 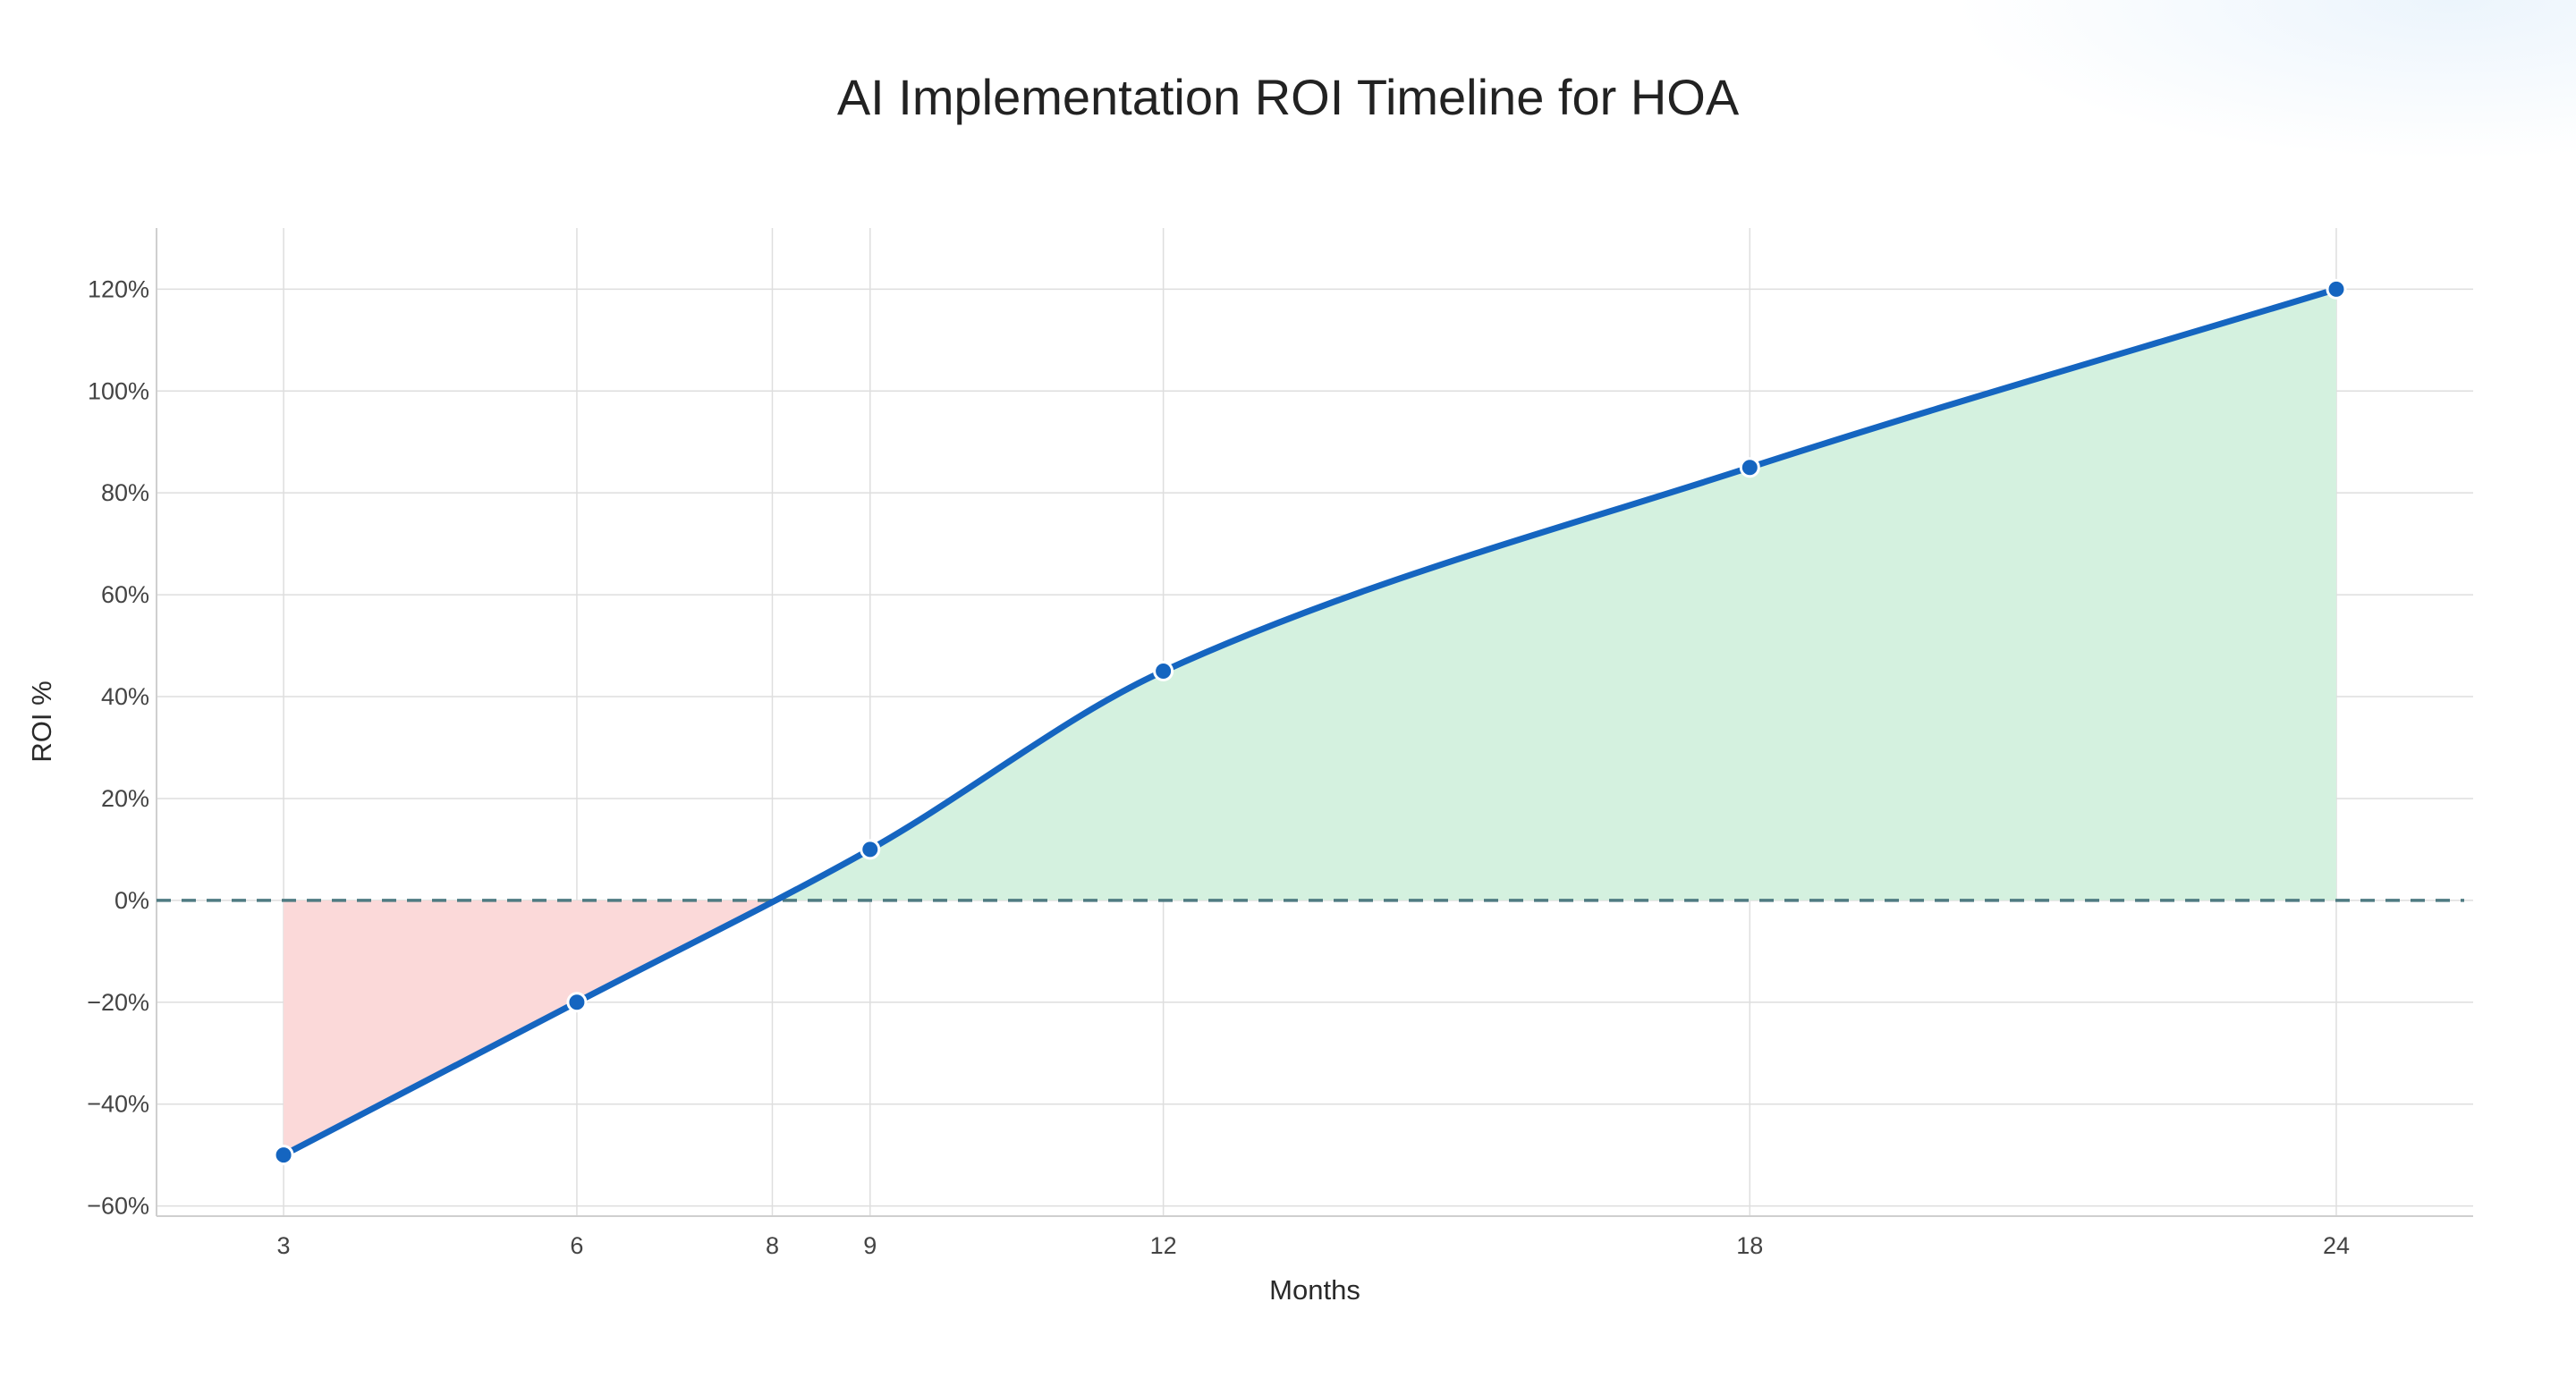 What do you see at coordinates (870, 1245) in the screenshot?
I see `x-tick-label: 9` at bounding box center [870, 1245].